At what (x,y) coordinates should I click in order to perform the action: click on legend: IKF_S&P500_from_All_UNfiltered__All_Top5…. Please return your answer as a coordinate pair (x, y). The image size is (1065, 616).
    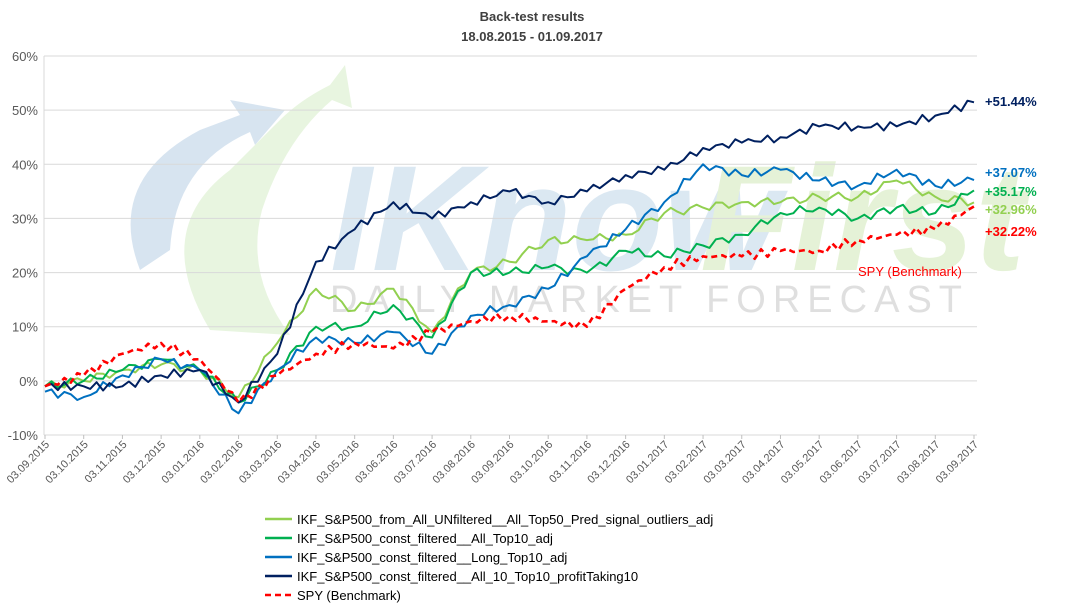
    Looking at the image, I should click on (489, 557).